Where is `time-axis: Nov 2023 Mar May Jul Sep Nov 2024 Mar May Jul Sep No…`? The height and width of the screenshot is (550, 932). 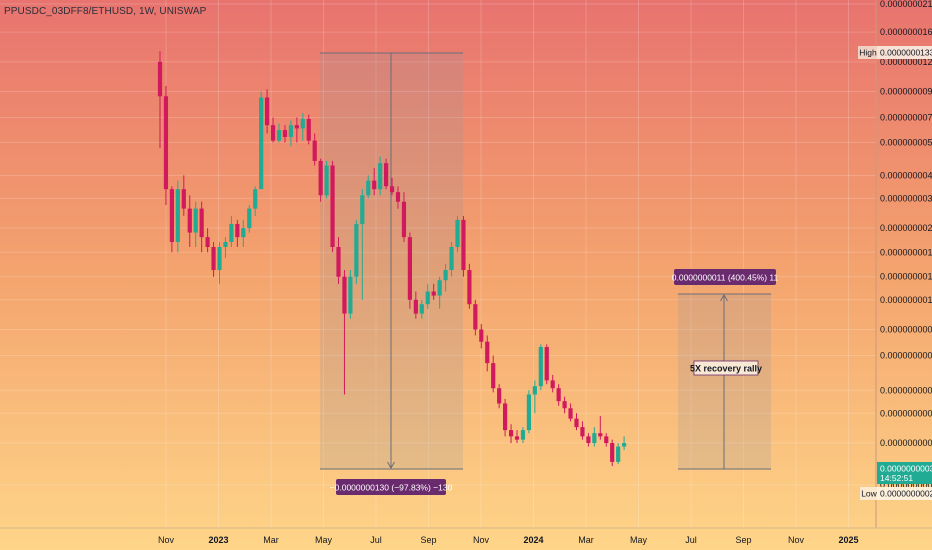
time-axis: Nov 2023 Mar May Jul Sep Nov 2024 Mar May Jul Sep No… is located at coordinates (466, 536).